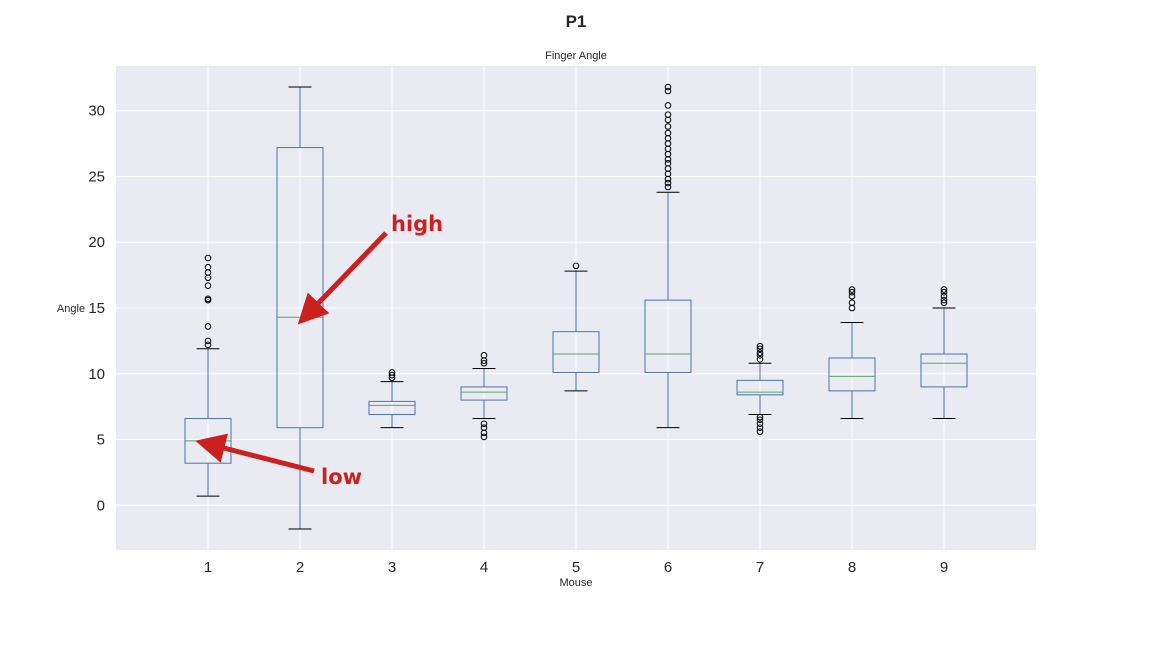 Image resolution: width=1152 pixels, height=649 pixels. I want to click on x-tick-label: 2, so click(300, 567).